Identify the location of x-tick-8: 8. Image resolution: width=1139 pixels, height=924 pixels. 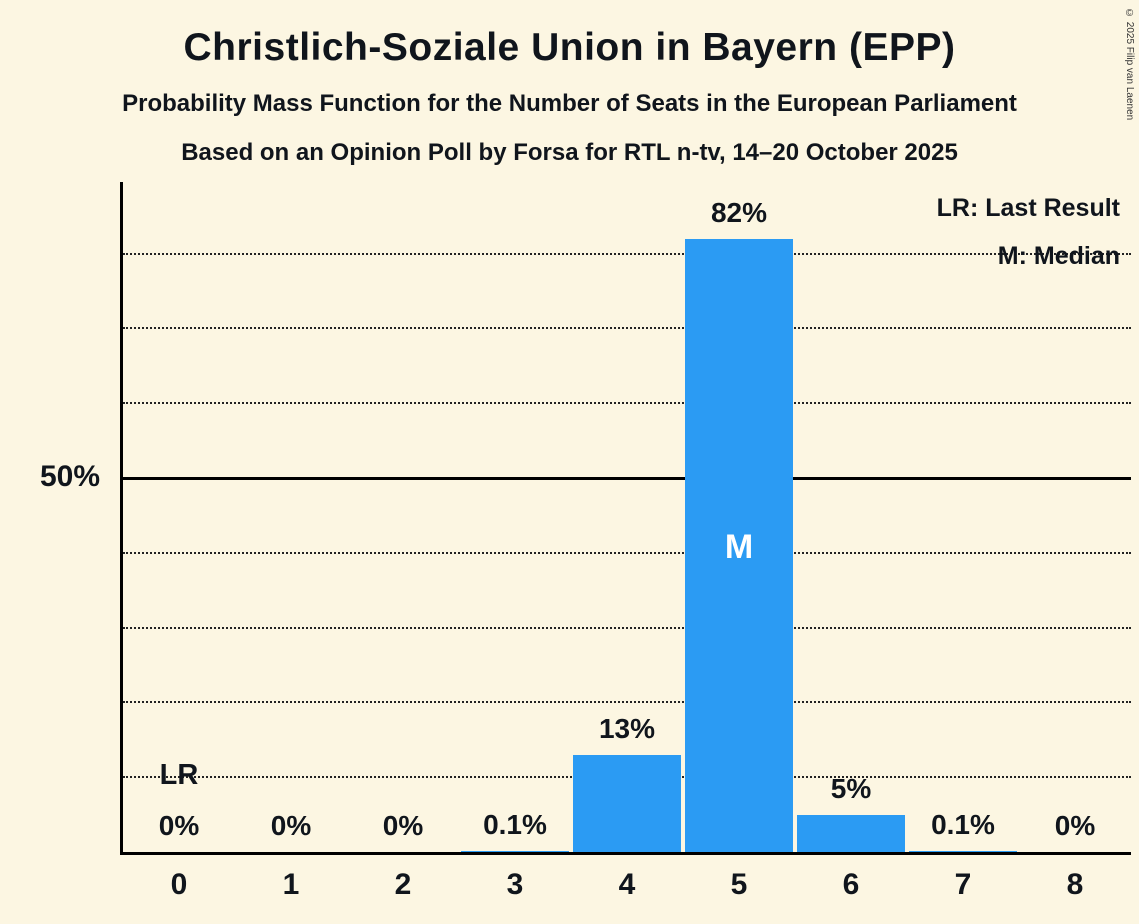
(1075, 884).